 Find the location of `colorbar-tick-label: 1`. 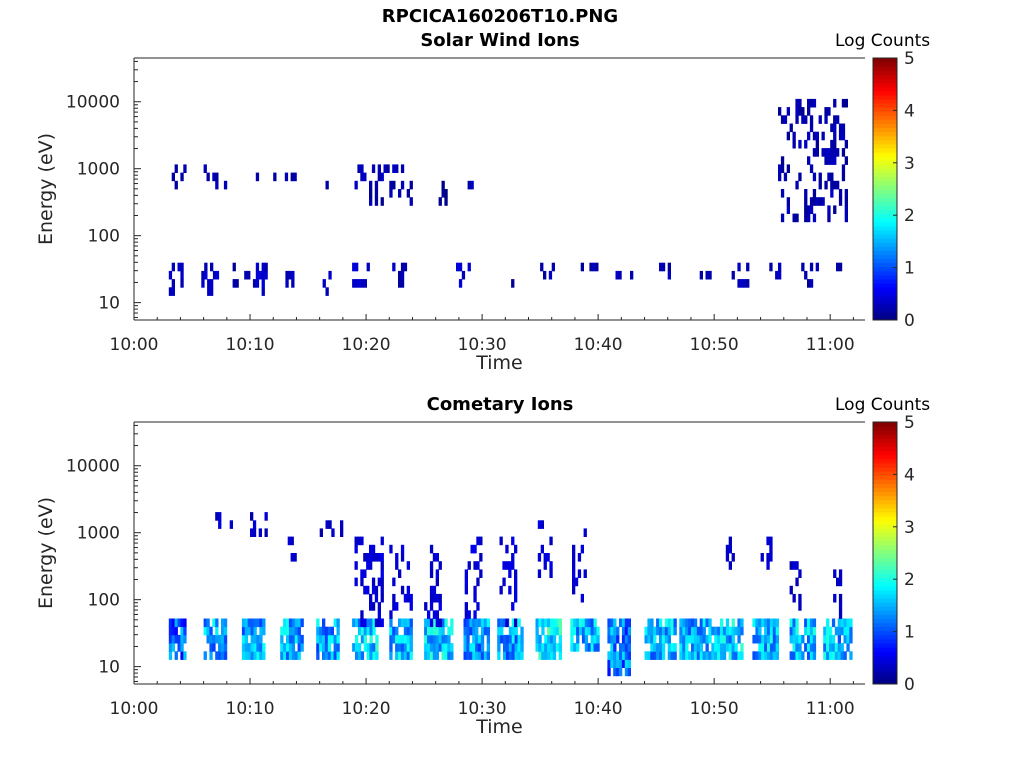

colorbar-tick-label: 1 is located at coordinates (909, 269).